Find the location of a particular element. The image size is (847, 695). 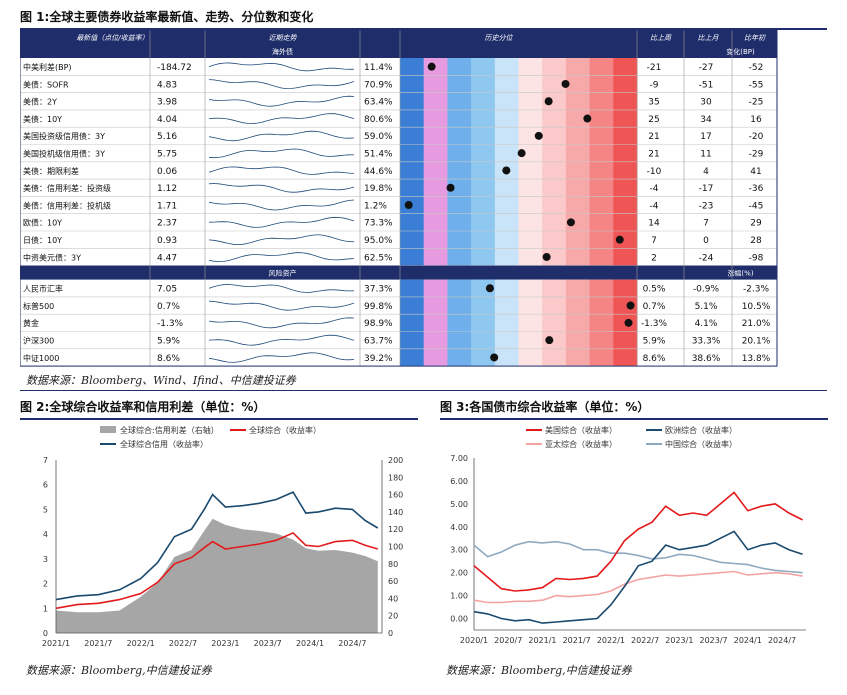

legend-label-2: 亚太综合（收益率） is located at coordinates (581, 444).